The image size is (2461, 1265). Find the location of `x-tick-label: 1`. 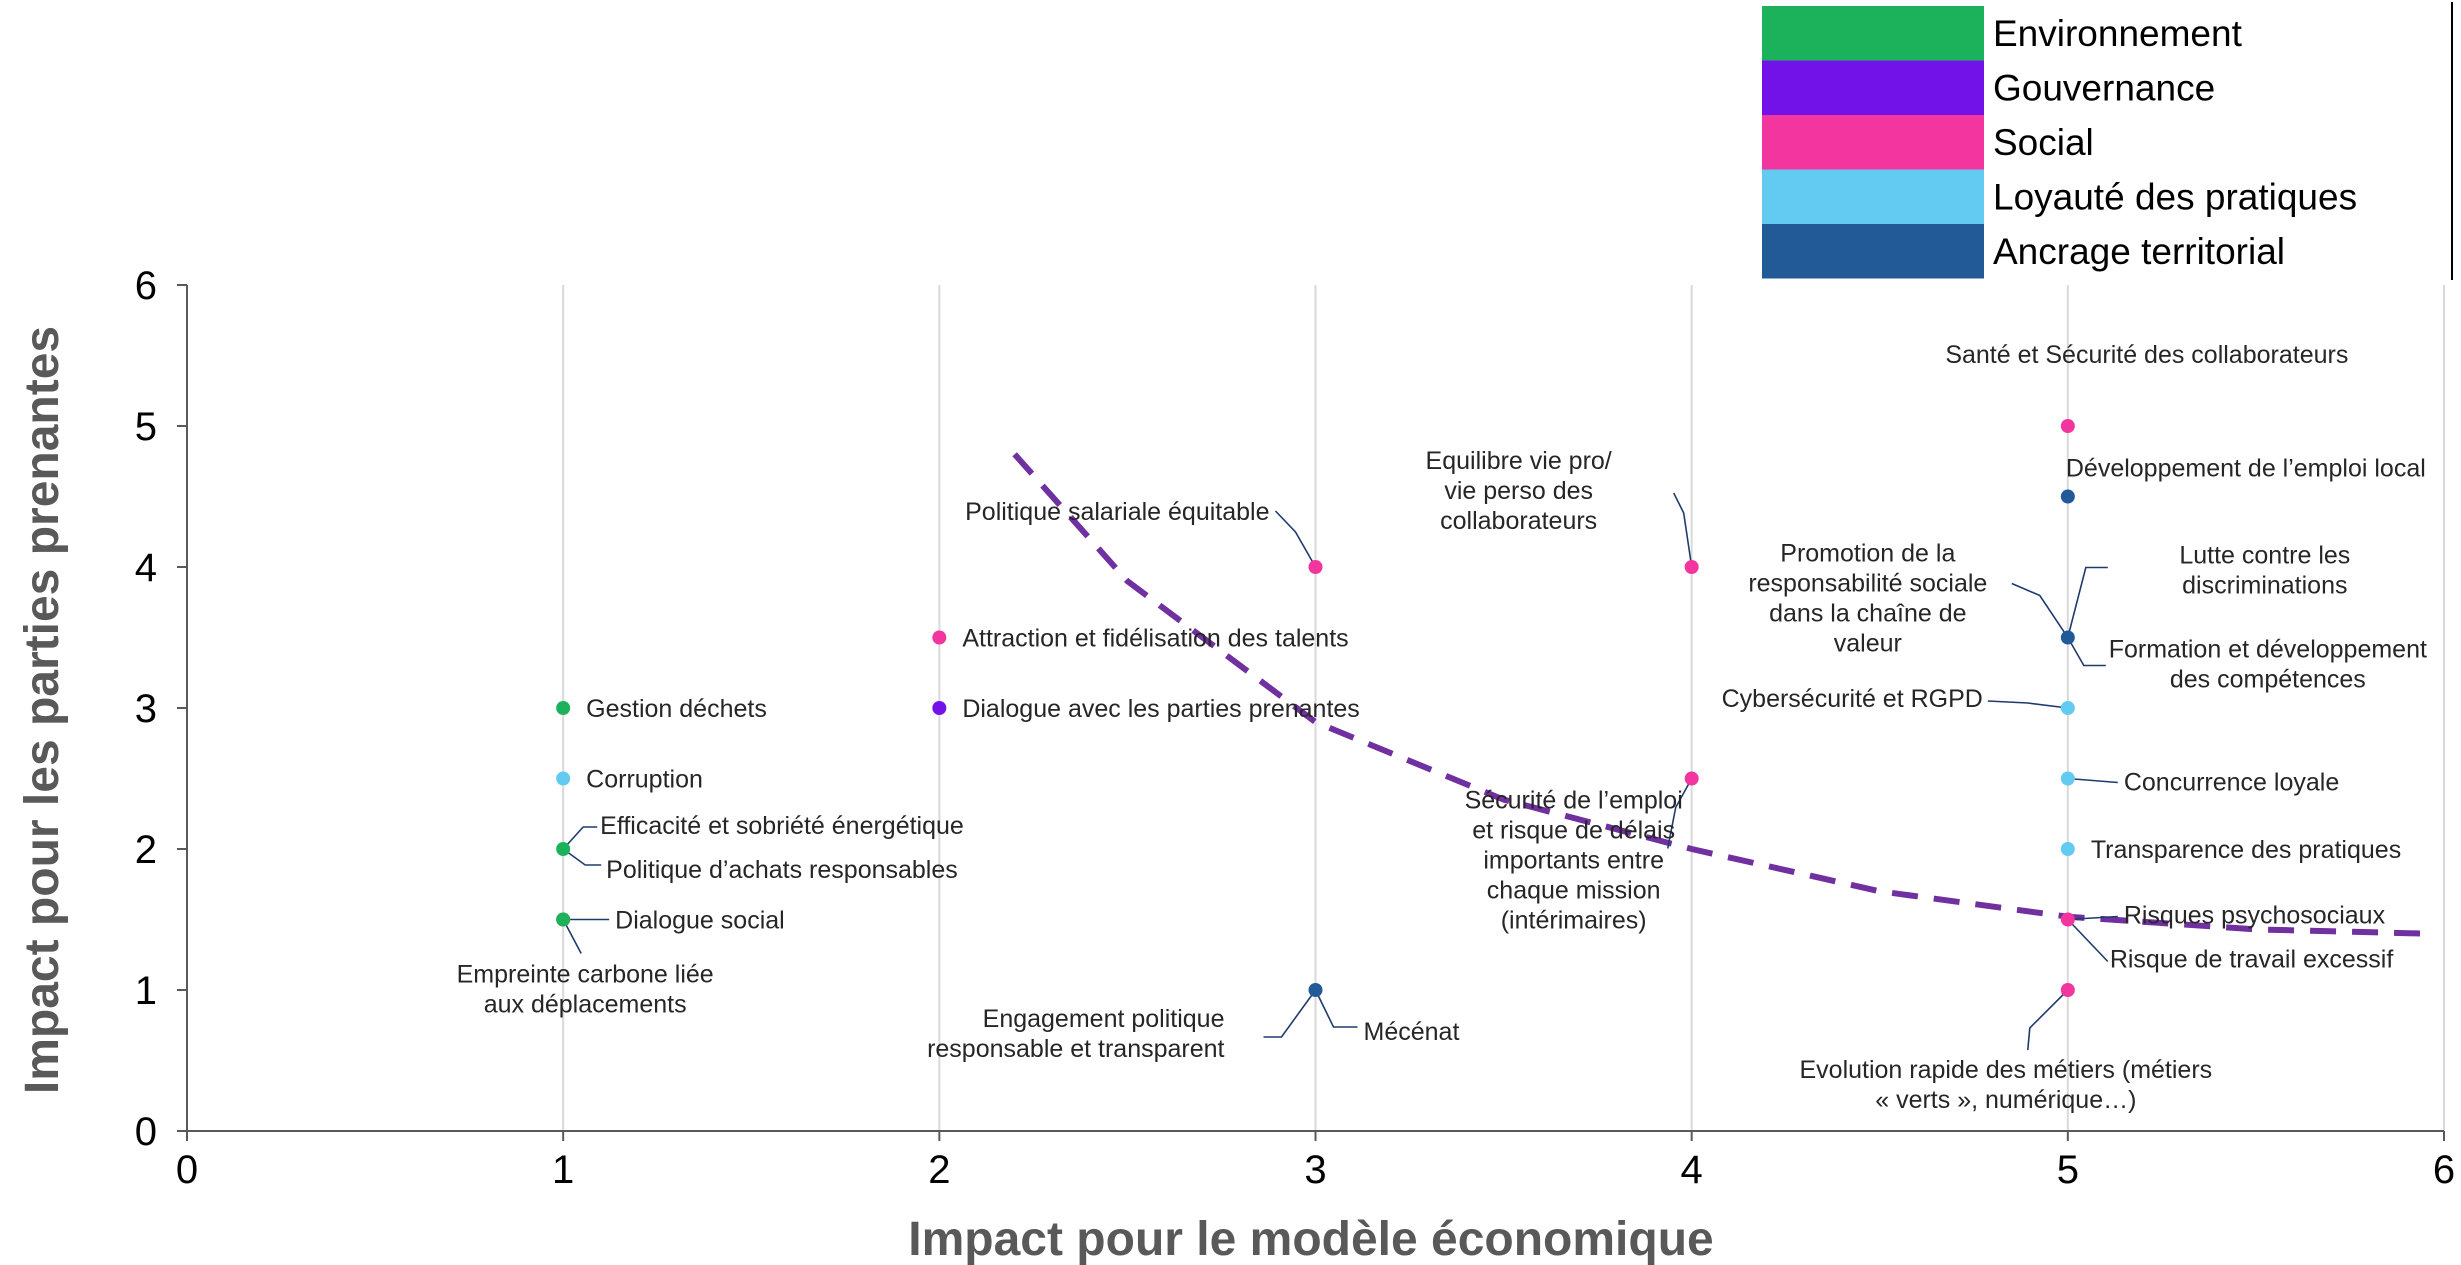

x-tick-label: 1 is located at coordinates (563, 1170).